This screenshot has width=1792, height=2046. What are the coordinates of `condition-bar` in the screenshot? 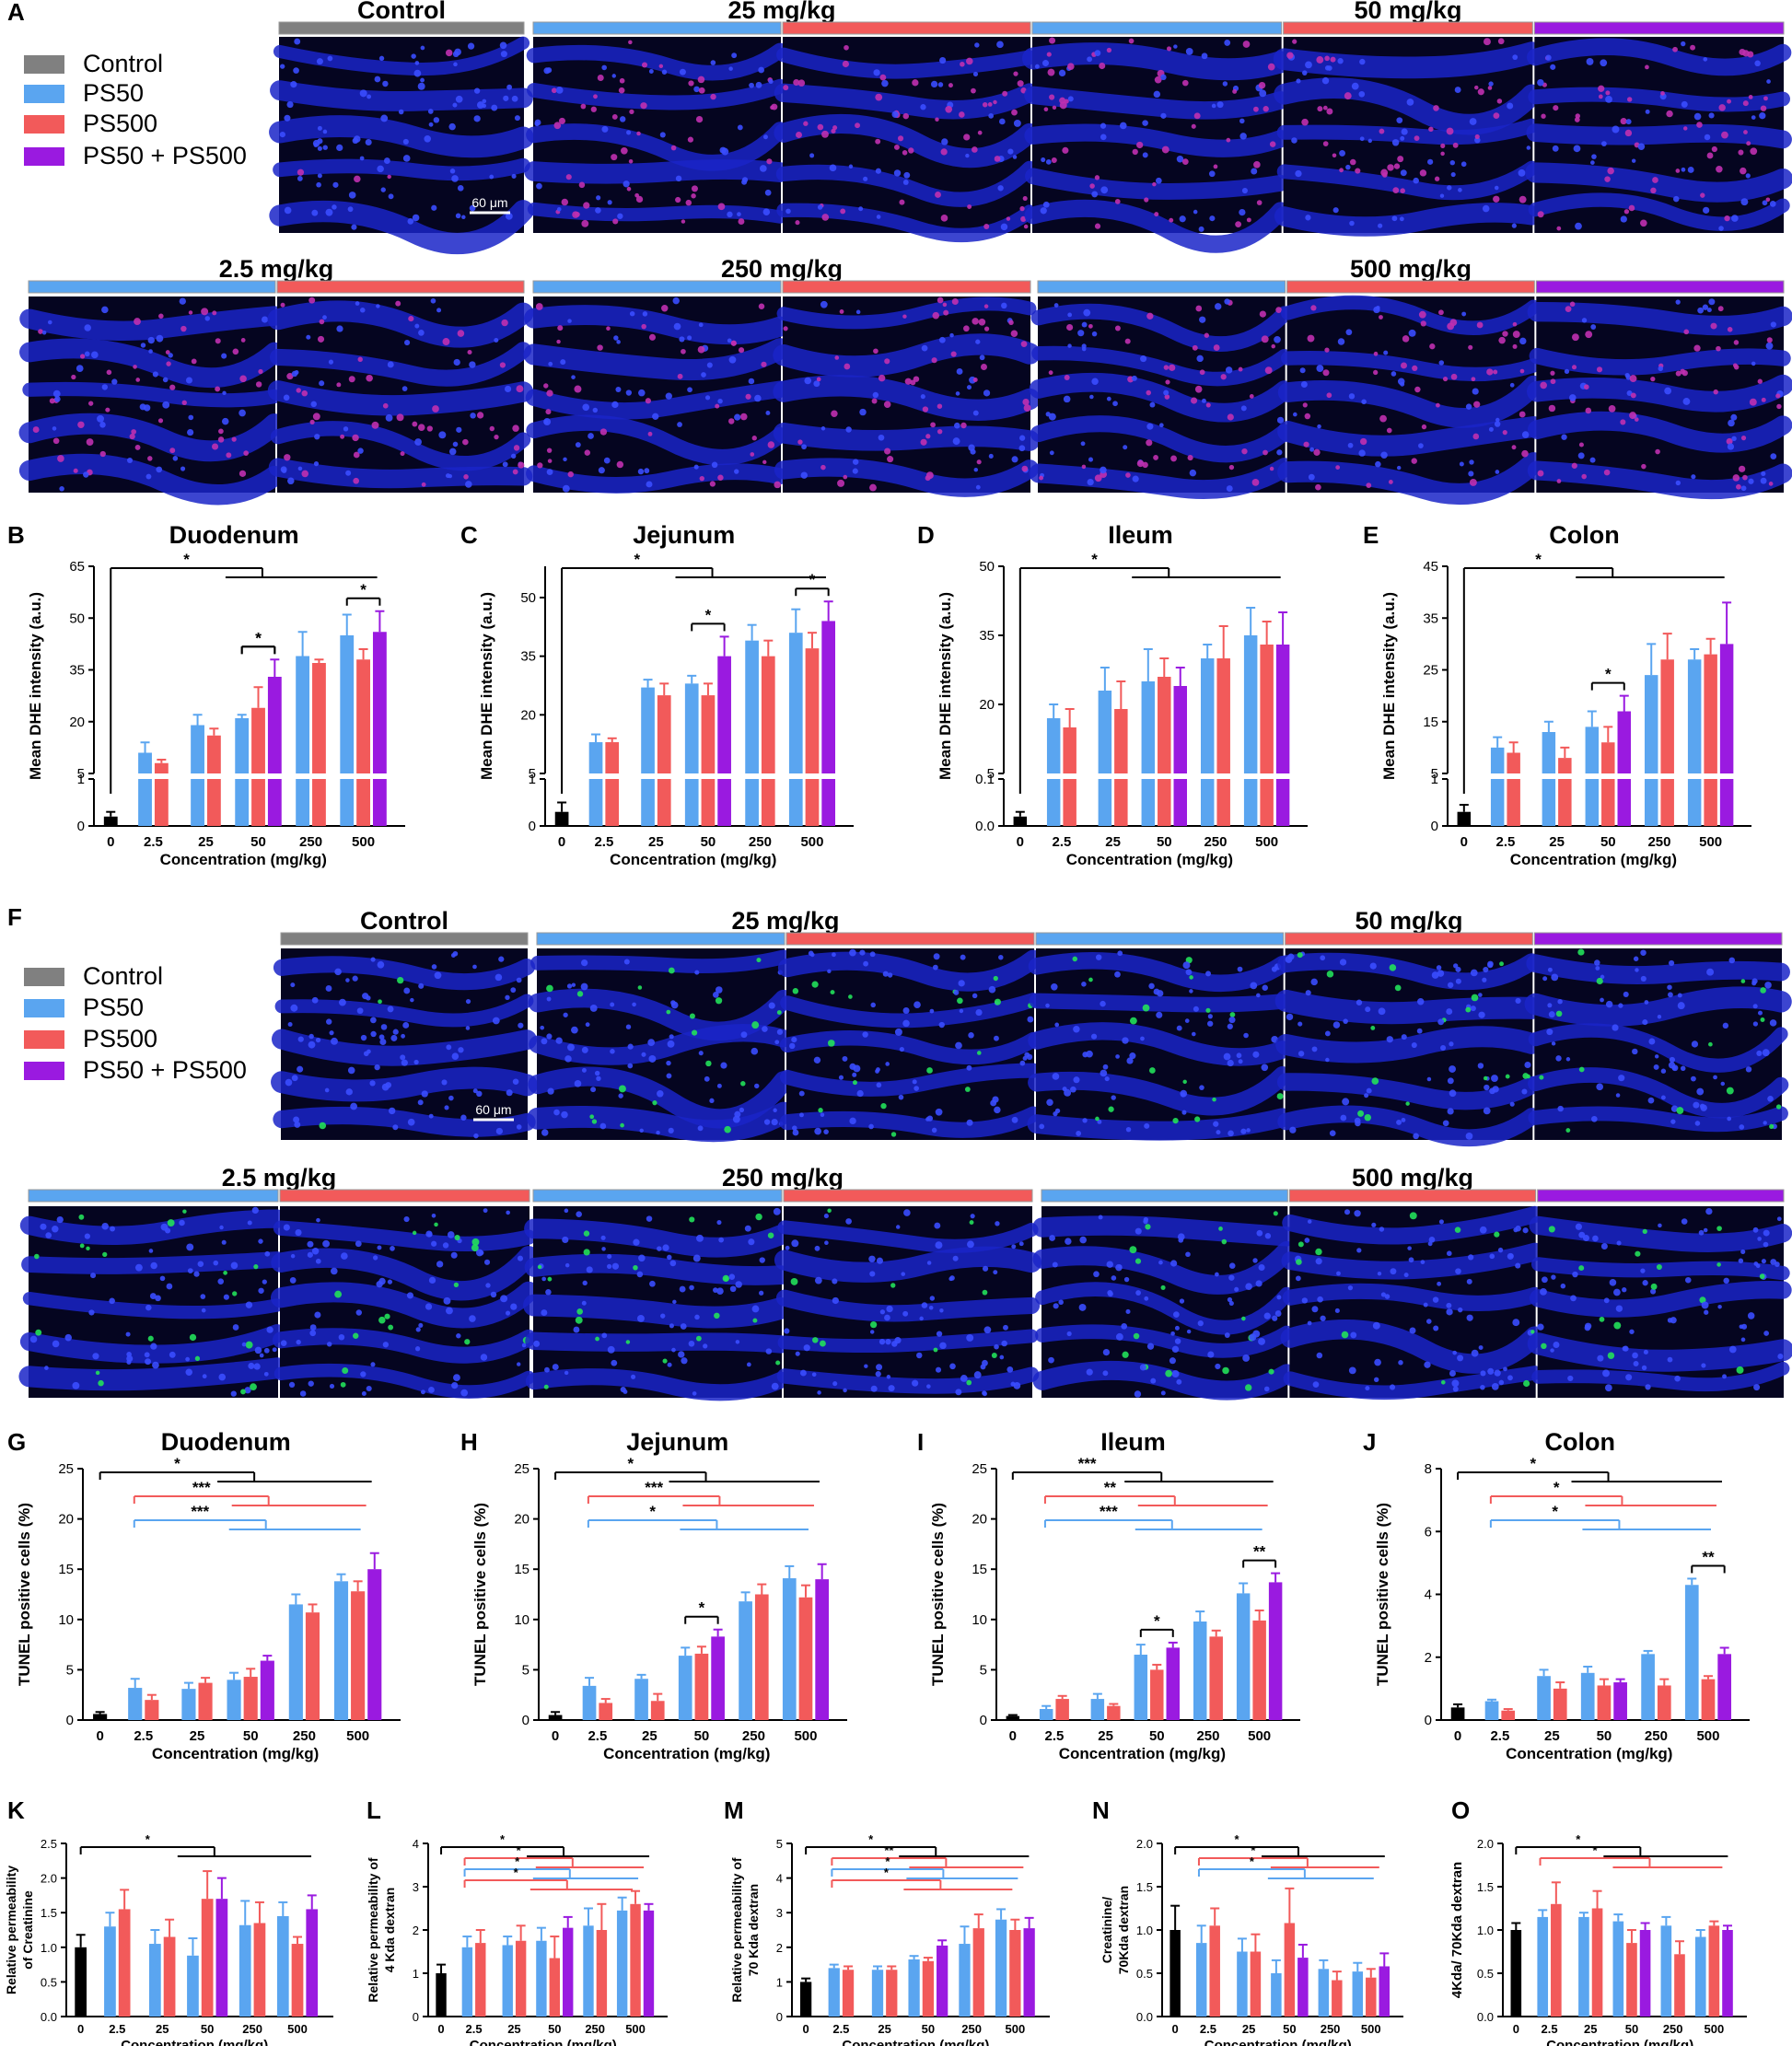 It's located at (657, 287).